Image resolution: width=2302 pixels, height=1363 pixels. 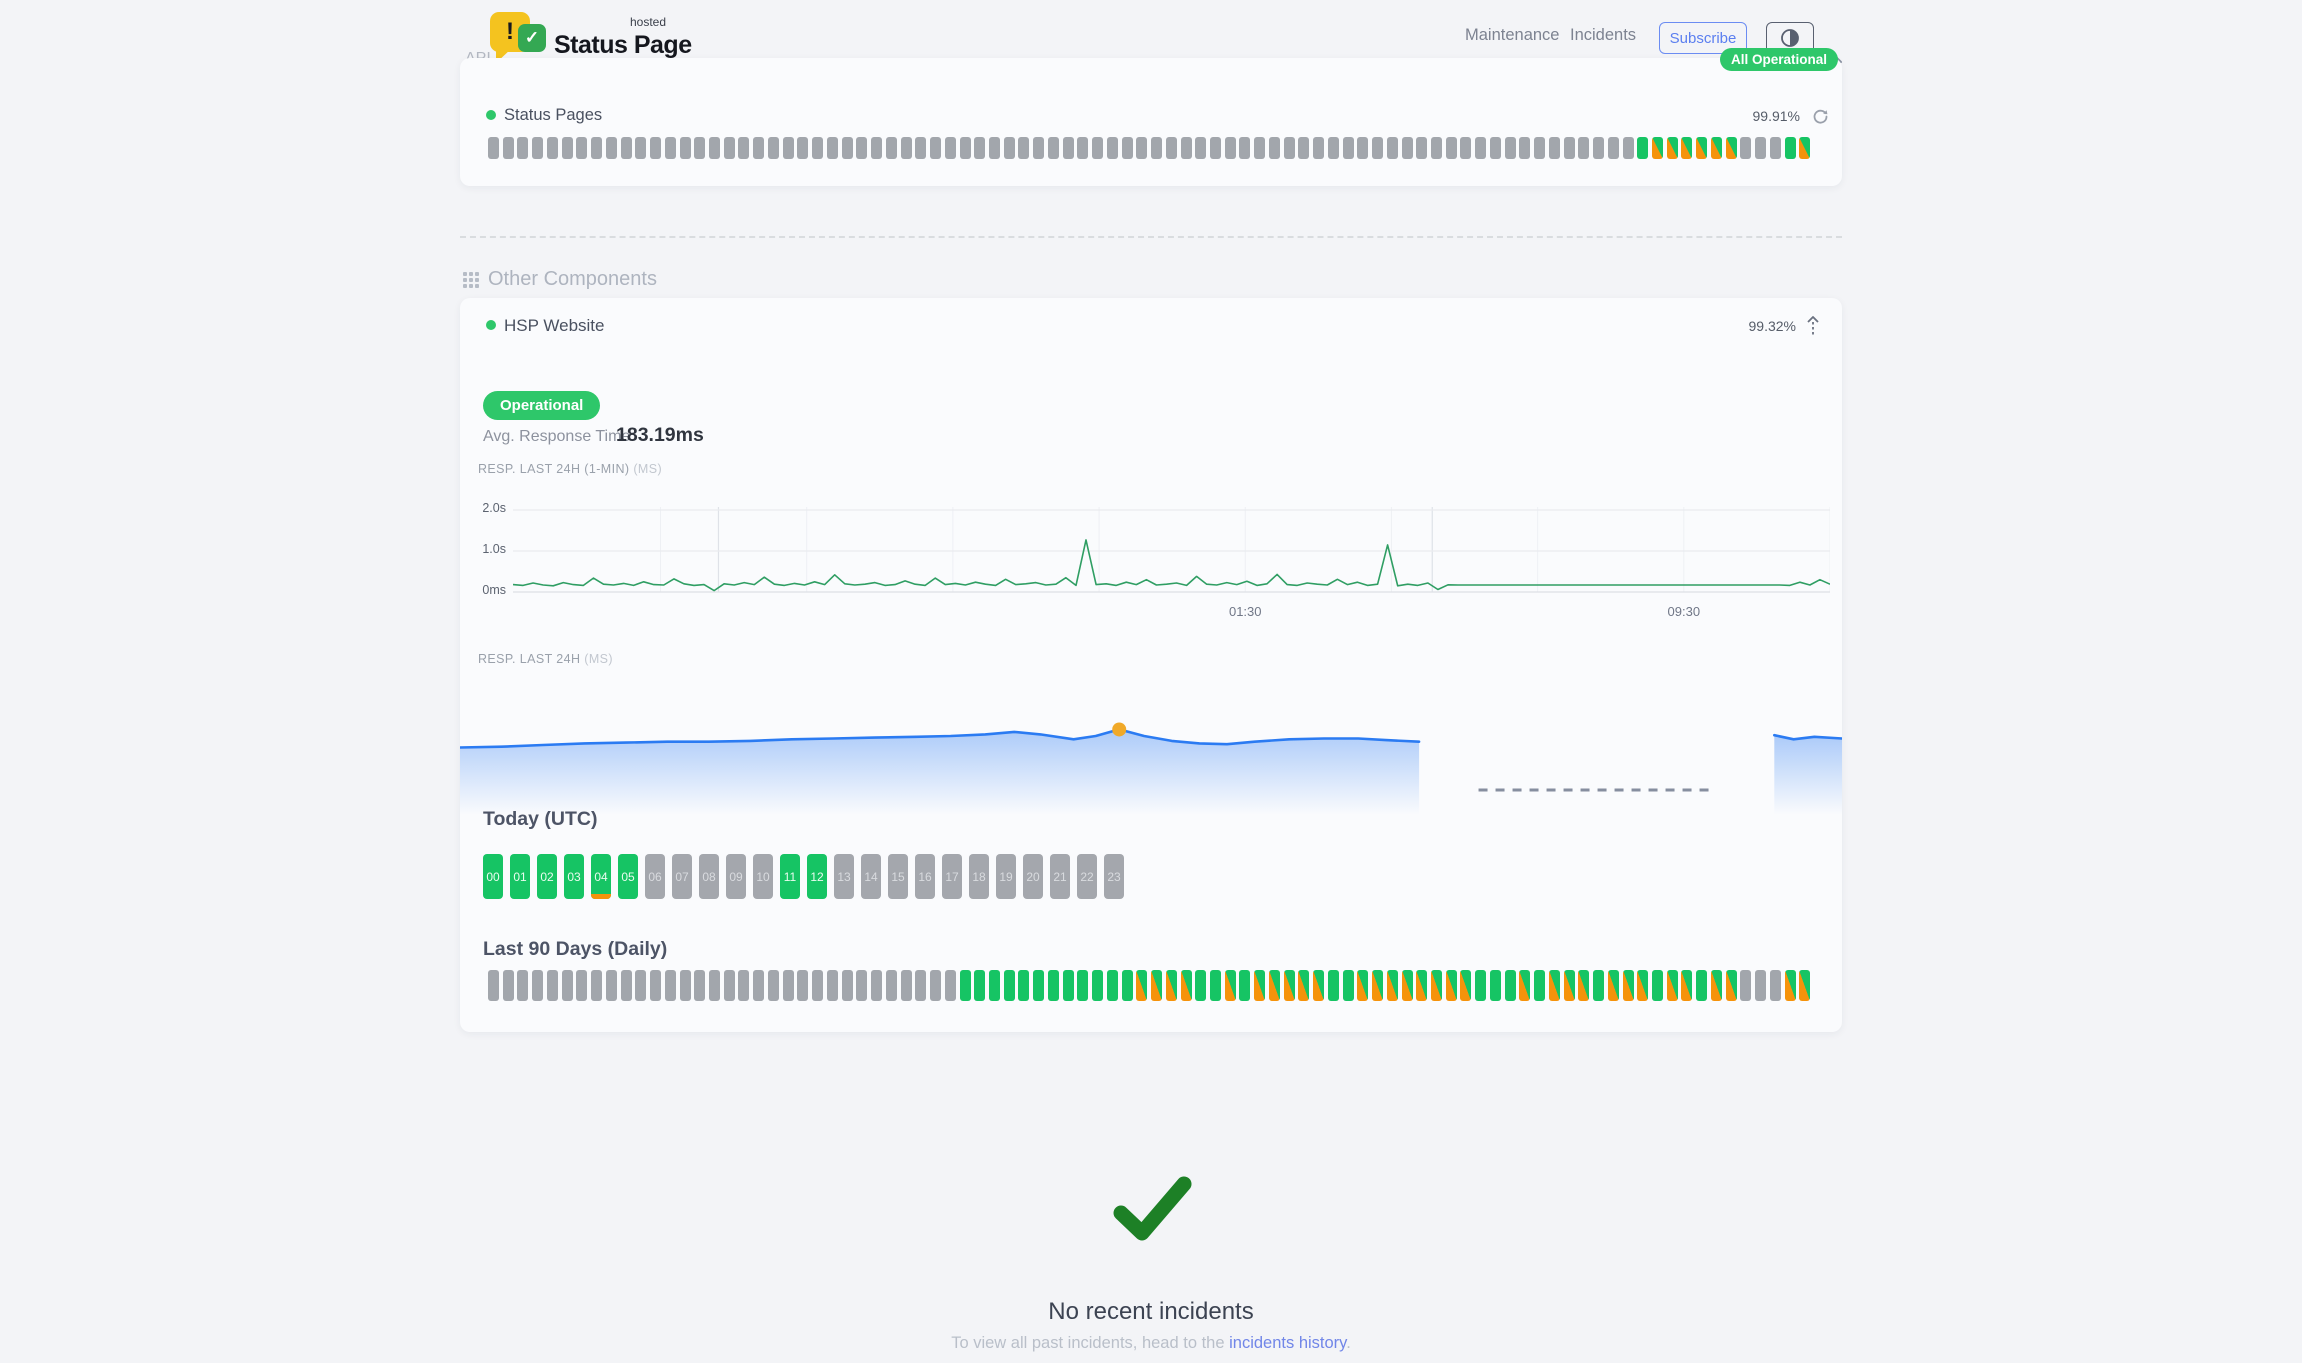 What do you see at coordinates (979, 876) in the screenshot?
I see `hour-box-18: 18` at bounding box center [979, 876].